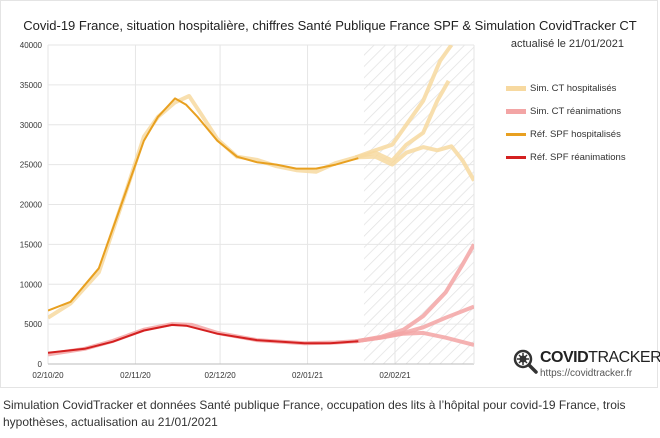 This screenshot has height=438, width=660. I want to click on y-tick-label: 35000, so click(31, 85).